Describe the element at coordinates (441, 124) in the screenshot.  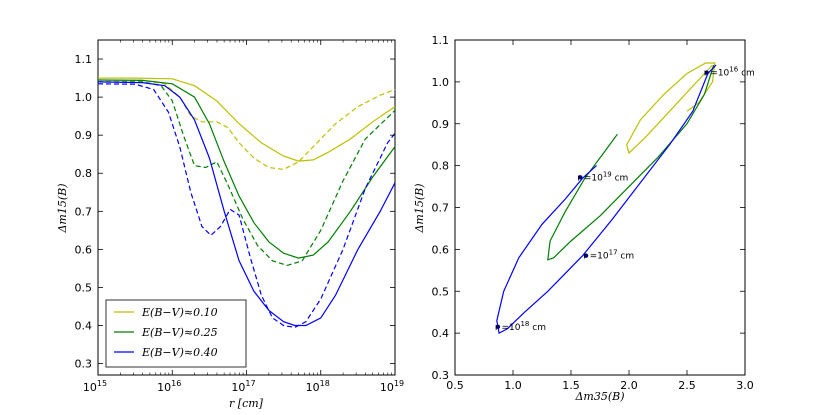
I see `right-y-tick-label-6: 0.9` at that location.